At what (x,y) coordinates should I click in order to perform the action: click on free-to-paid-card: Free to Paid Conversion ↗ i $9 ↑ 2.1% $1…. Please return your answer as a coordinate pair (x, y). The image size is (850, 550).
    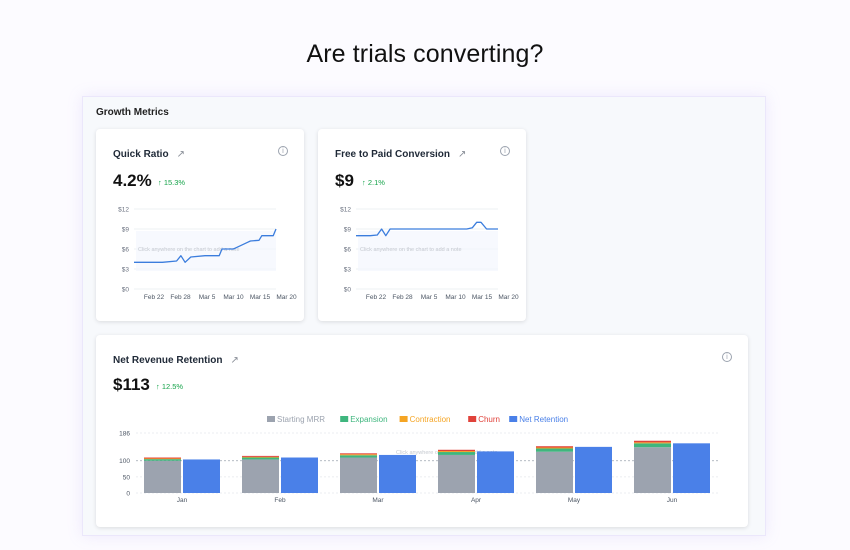
    Looking at the image, I should click on (422, 225).